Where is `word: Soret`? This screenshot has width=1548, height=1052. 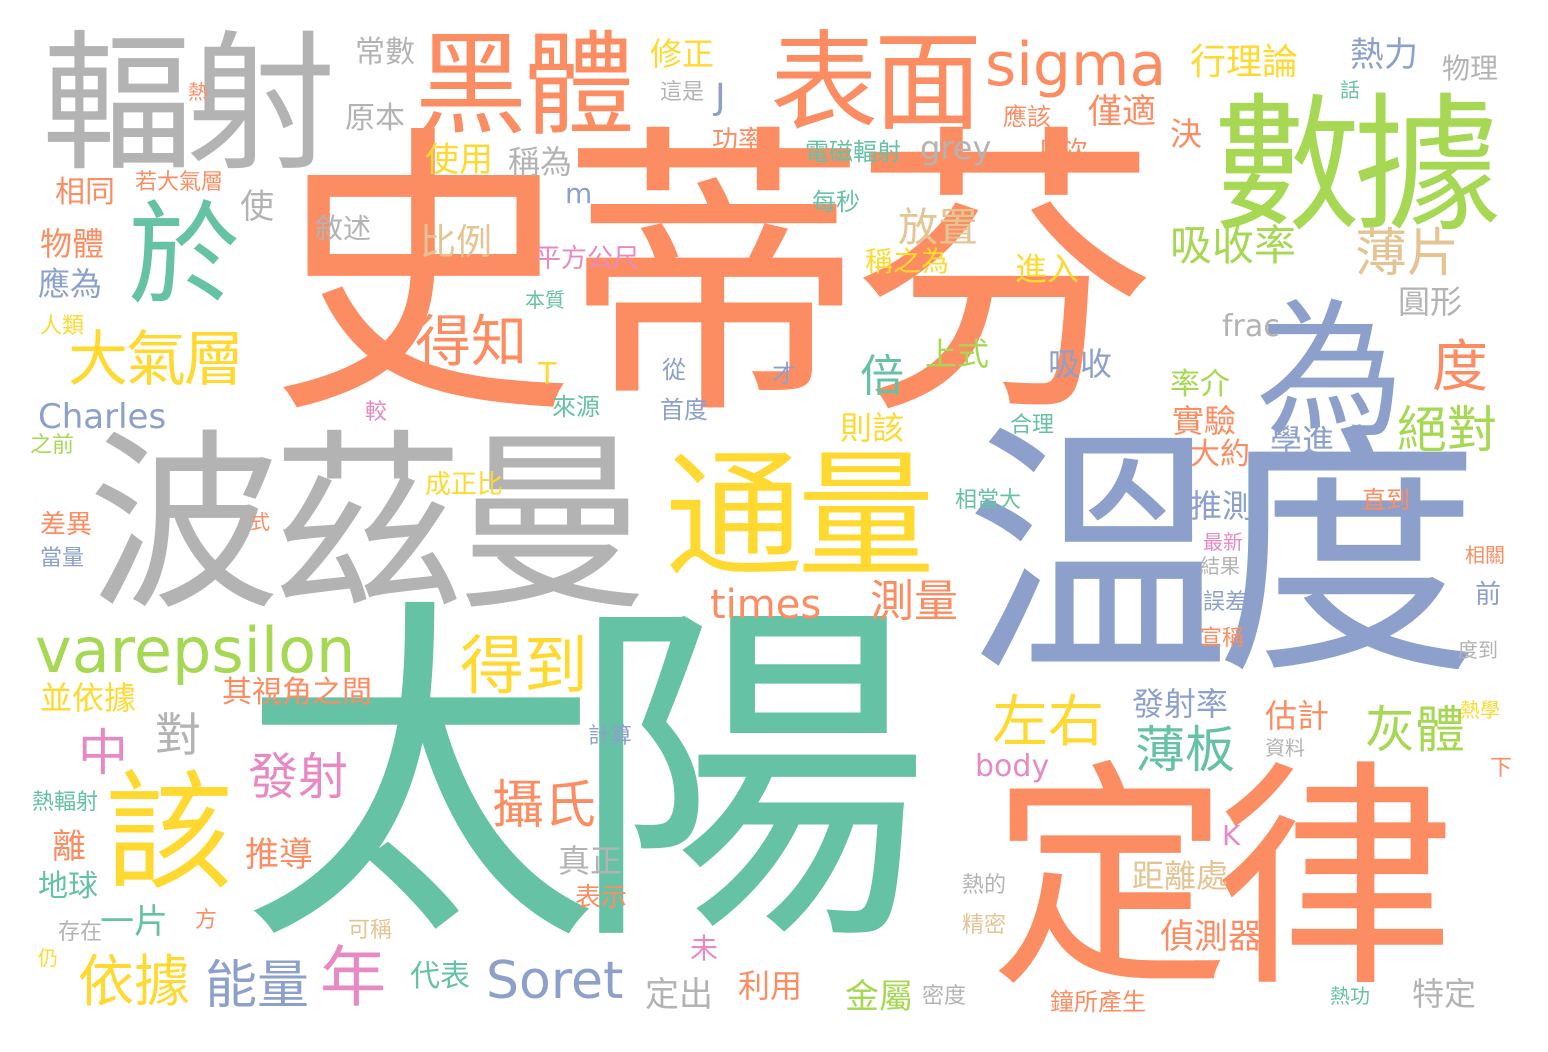
word: Soret is located at coordinates (555, 981).